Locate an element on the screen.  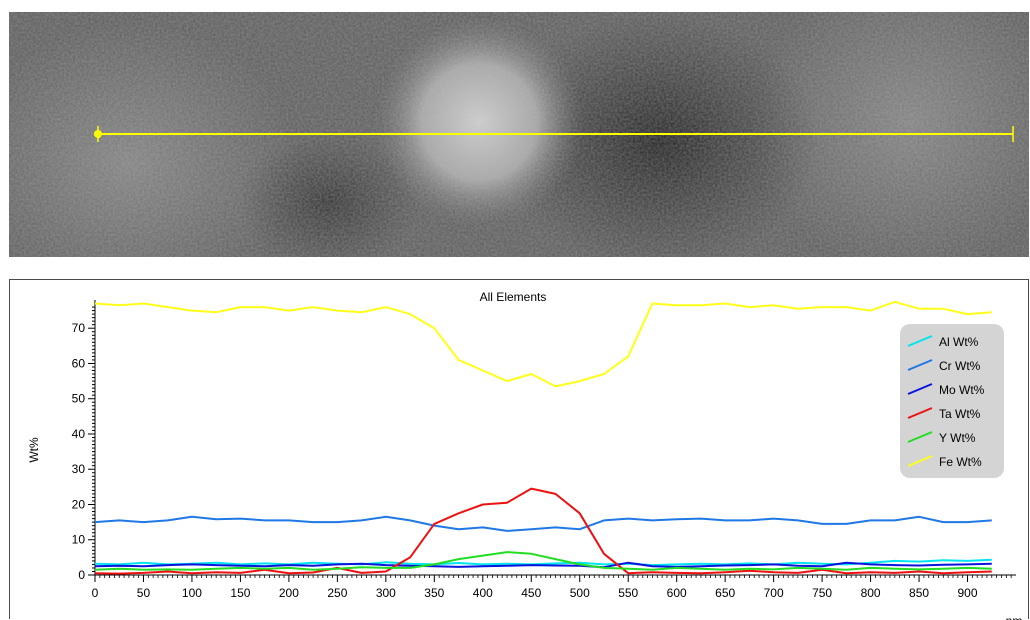
series-line-ta is located at coordinates (543, 531).